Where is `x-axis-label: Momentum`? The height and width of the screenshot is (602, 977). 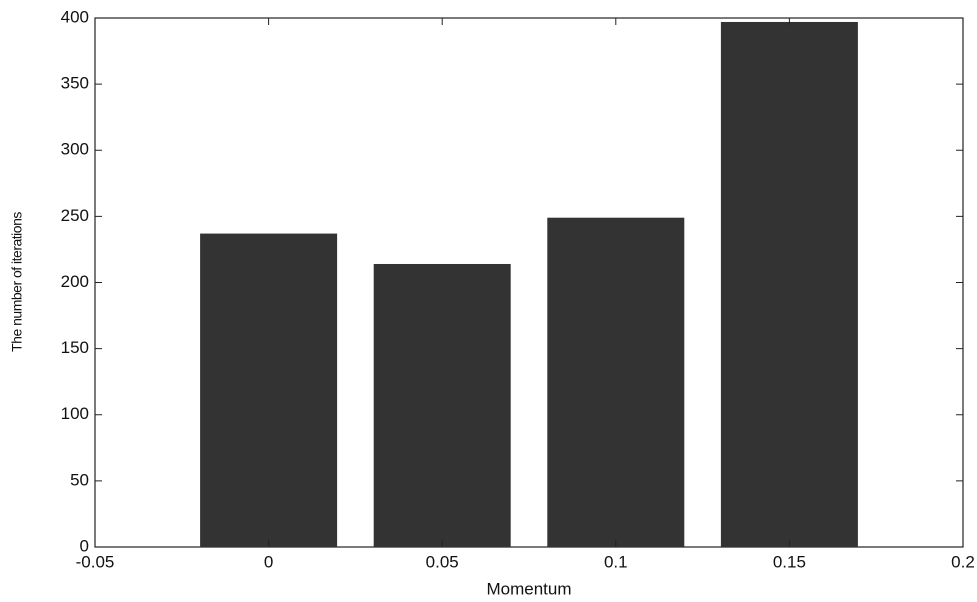
x-axis-label: Momentum is located at coordinates (528, 588).